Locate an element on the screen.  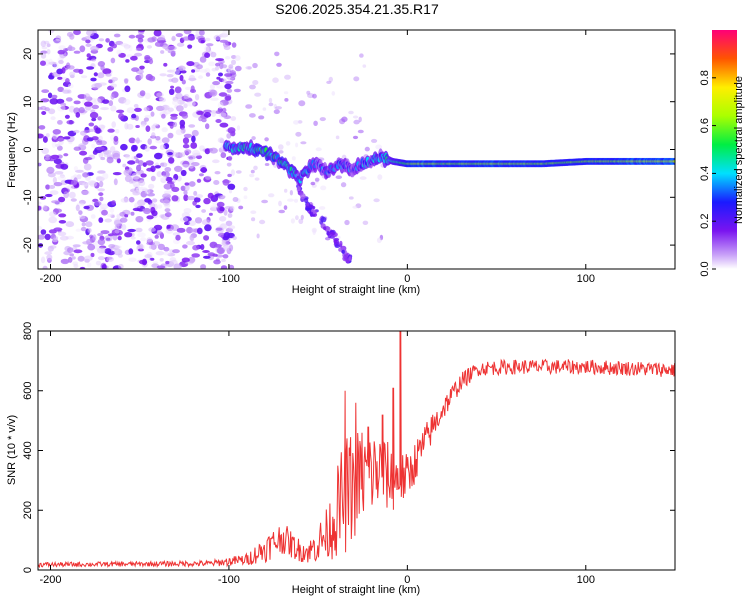
y-tick-label: 200 is located at coordinates (28, 510).